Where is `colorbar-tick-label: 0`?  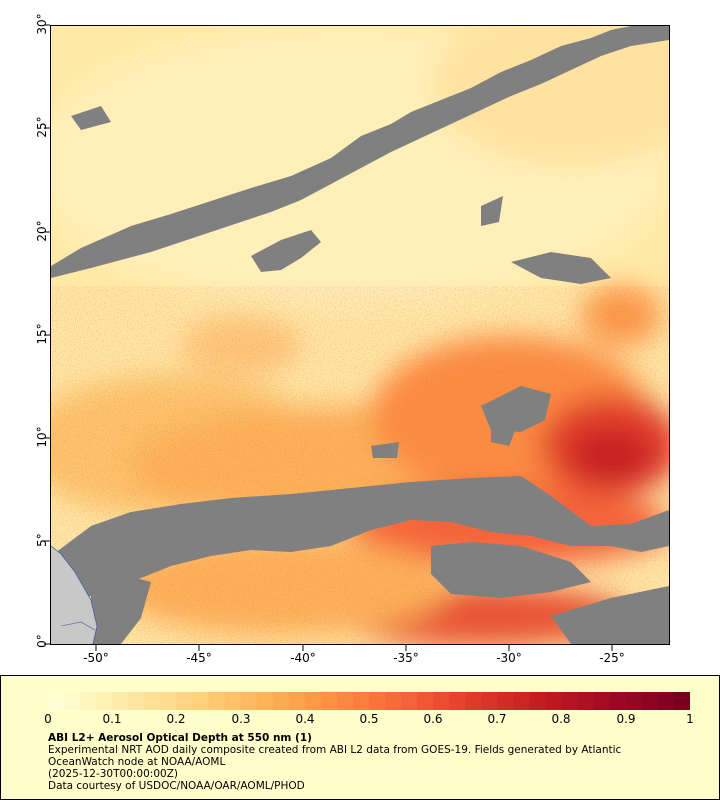 colorbar-tick-label: 0 is located at coordinates (48, 719).